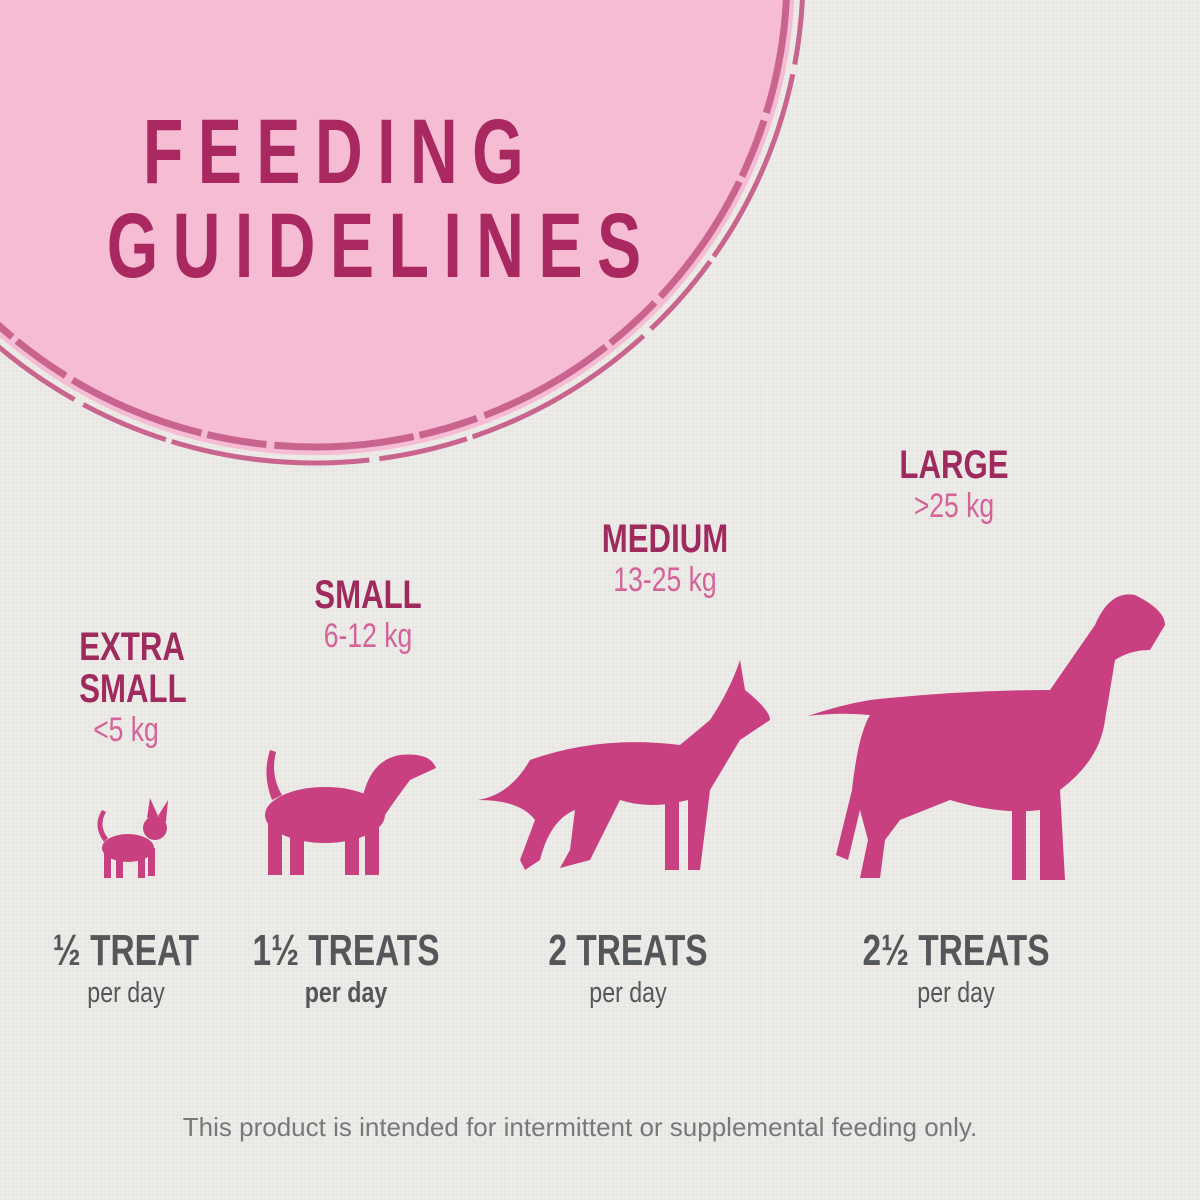 The image size is (1200, 1200). I want to click on title-line-1-text: FEEDING, so click(340, 152).